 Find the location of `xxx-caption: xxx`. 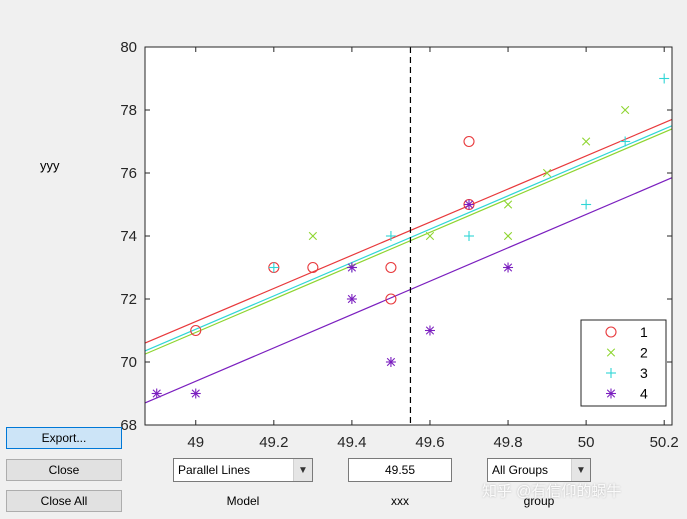

xxx-caption: xxx is located at coordinates (400, 501).